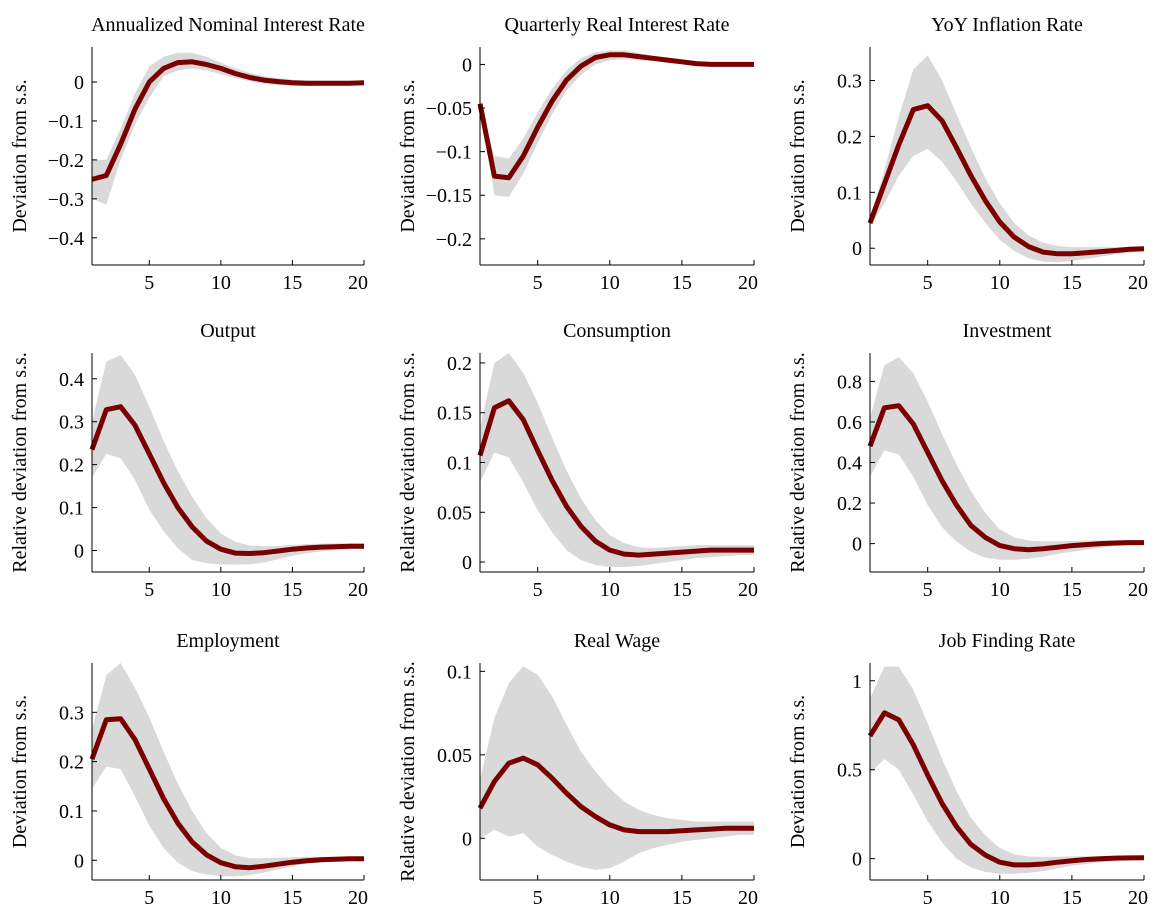 Image resolution: width=1159 pixels, height=918 pixels. Describe the element at coordinates (66, 239) in the screenshot. I see `y-tick-label: −0.4` at that location.